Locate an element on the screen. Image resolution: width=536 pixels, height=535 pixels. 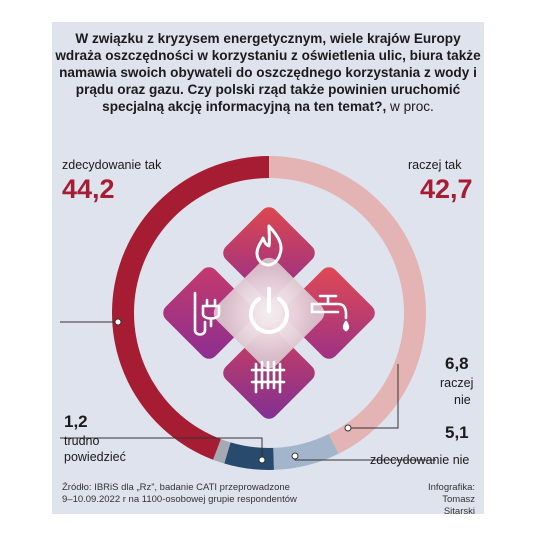
label-zdecydowanie-nie: zdecydowanie nie is located at coordinates (420, 460).